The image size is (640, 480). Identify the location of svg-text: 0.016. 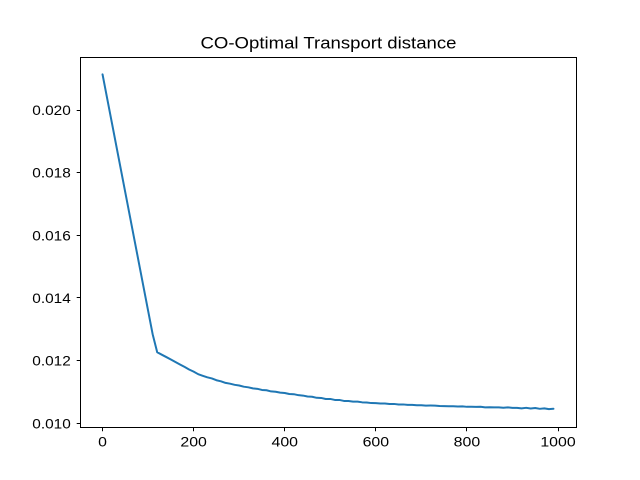
(51, 235).